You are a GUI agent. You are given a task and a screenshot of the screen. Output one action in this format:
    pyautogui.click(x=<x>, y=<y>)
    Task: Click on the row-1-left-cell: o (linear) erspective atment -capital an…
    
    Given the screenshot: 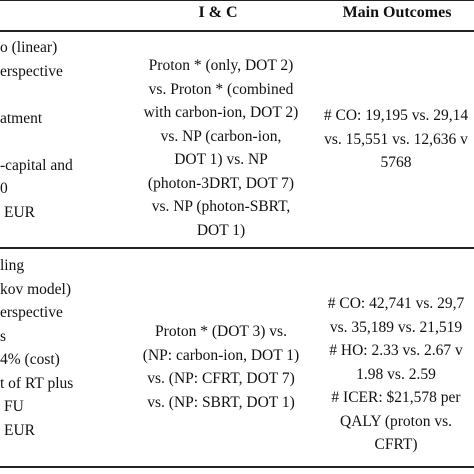 What is the action you would take?
    pyautogui.click(x=36, y=130)
    